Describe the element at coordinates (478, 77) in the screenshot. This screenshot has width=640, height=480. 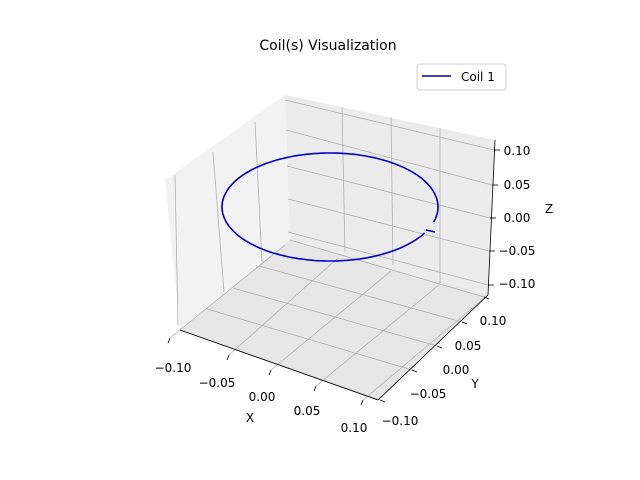
I see `legend-label: Coil 1` at that location.